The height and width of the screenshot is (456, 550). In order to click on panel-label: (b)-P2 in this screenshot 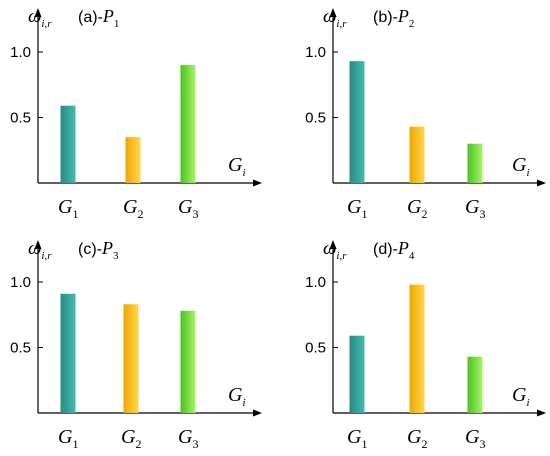, I will do `click(393, 18)`.